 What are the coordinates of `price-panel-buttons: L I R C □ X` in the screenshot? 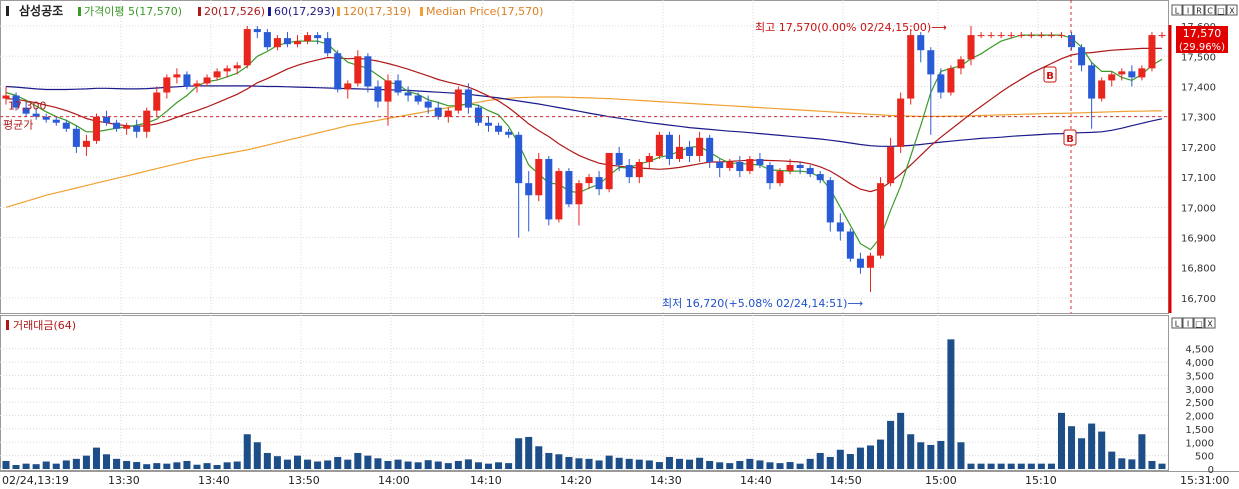 It's located at (1204, 10).